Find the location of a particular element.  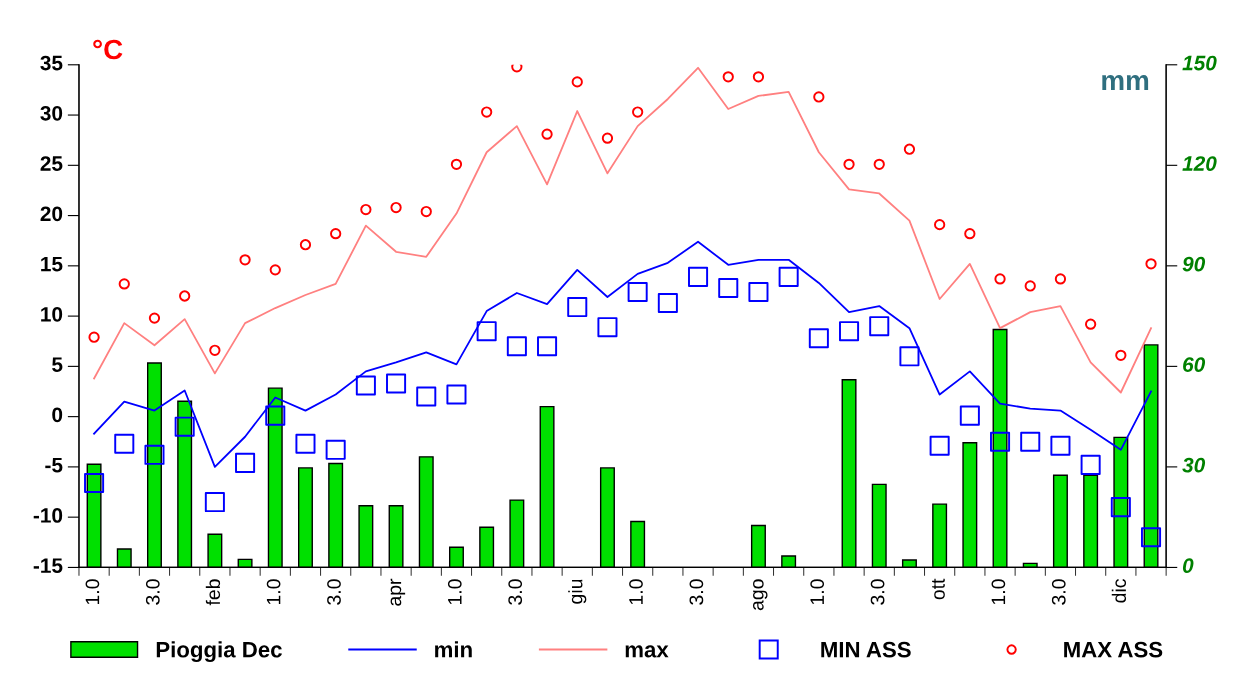

x-tick-label: ott is located at coordinates (938, 589).